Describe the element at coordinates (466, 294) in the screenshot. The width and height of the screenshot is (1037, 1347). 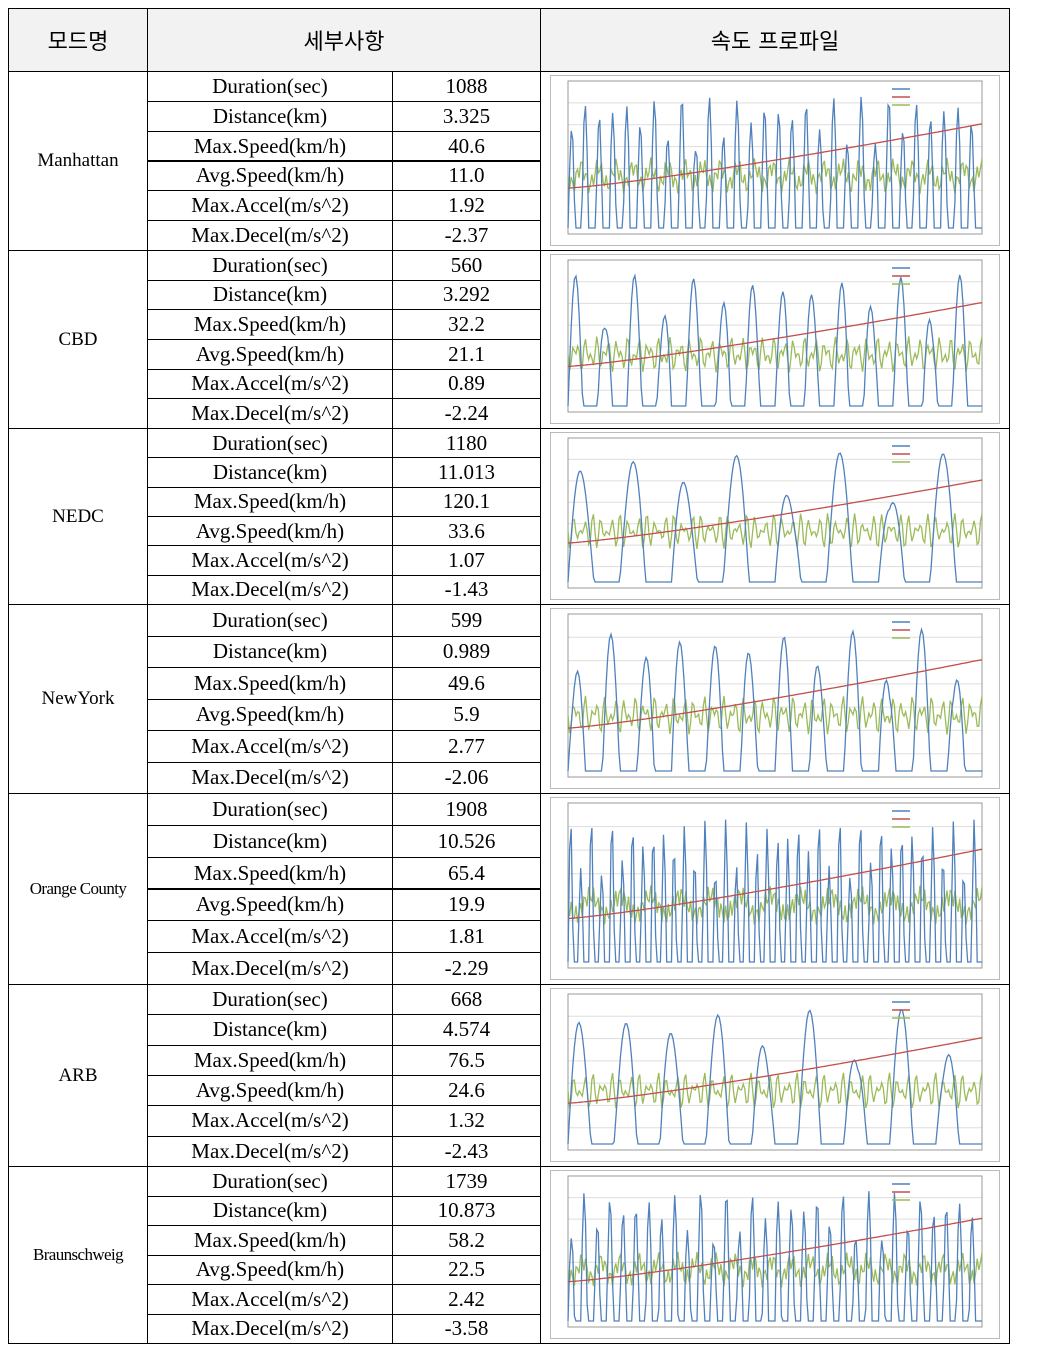
I see `detail-value-text: 3.292` at that location.